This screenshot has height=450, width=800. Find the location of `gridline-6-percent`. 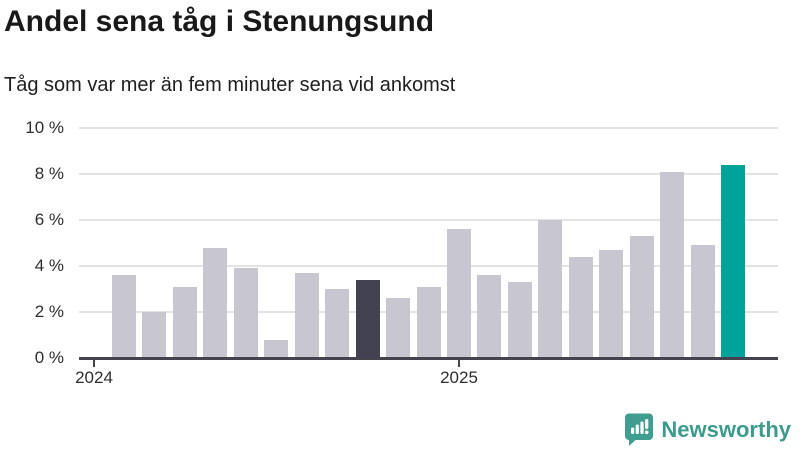

gridline-6-percent is located at coordinates (428, 220).